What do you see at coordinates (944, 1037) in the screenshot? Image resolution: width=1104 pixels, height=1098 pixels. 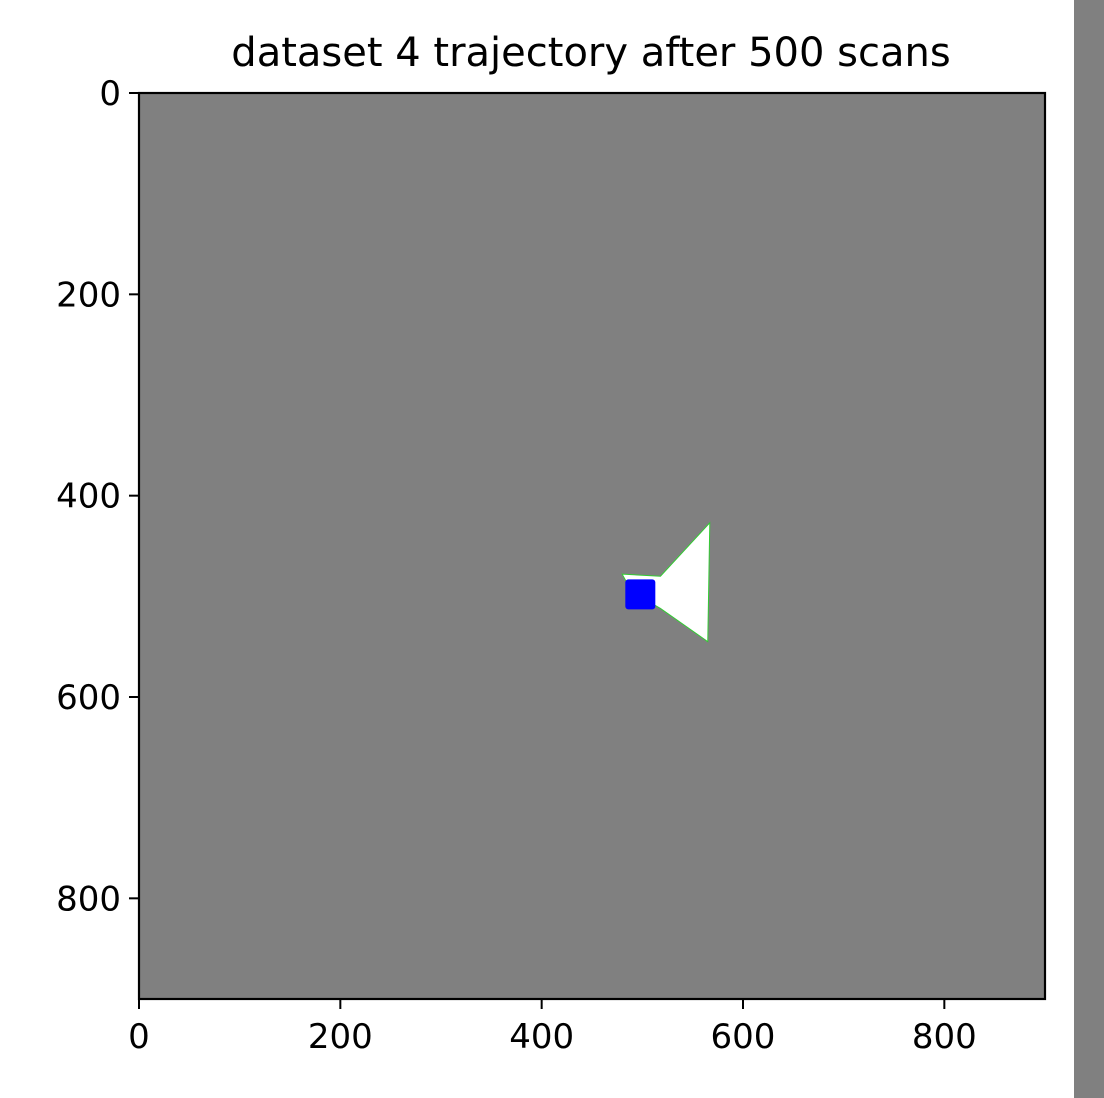 I see `x-tick-label: 800` at bounding box center [944, 1037].